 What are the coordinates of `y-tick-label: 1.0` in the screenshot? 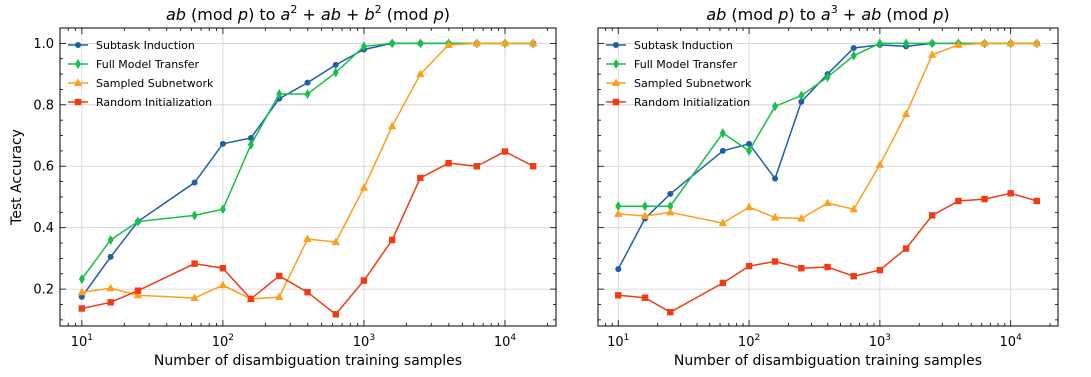 It's located at (43, 44).